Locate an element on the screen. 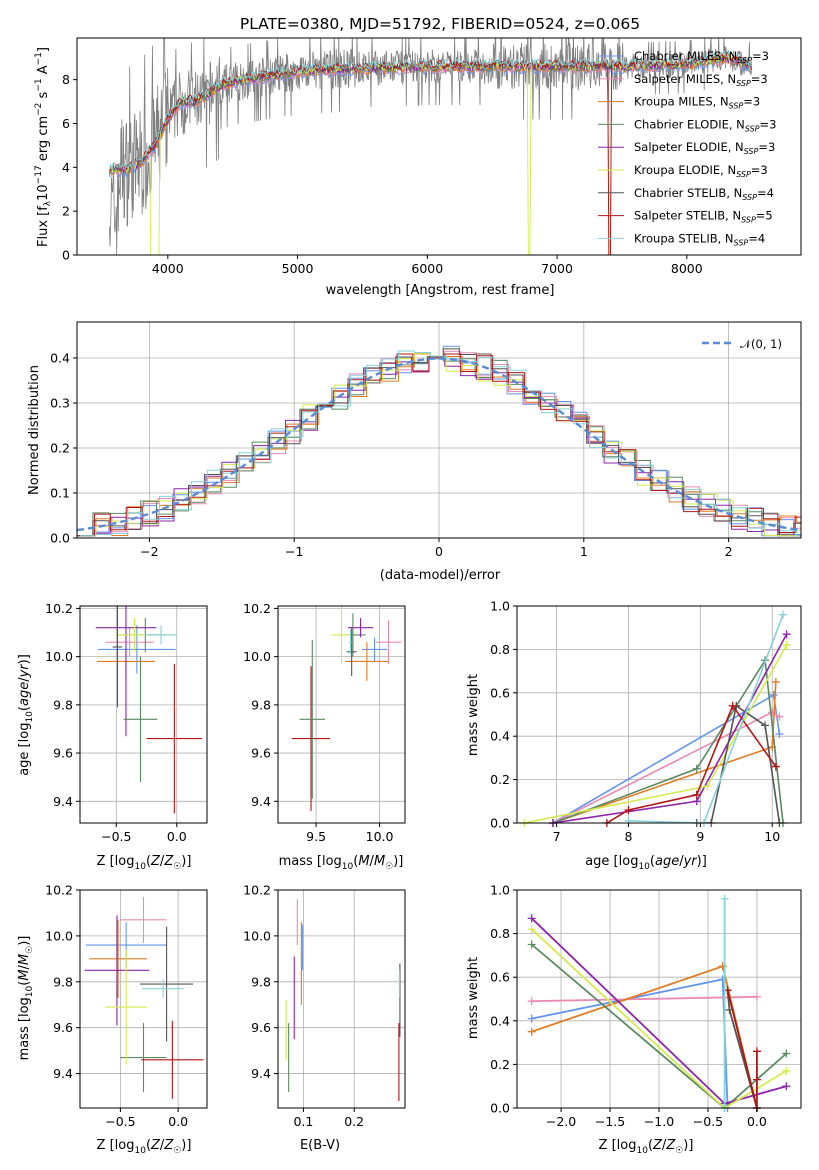 The image size is (819, 1170). z-weight-xtick-label: −0.5 is located at coordinates (708, 1121).